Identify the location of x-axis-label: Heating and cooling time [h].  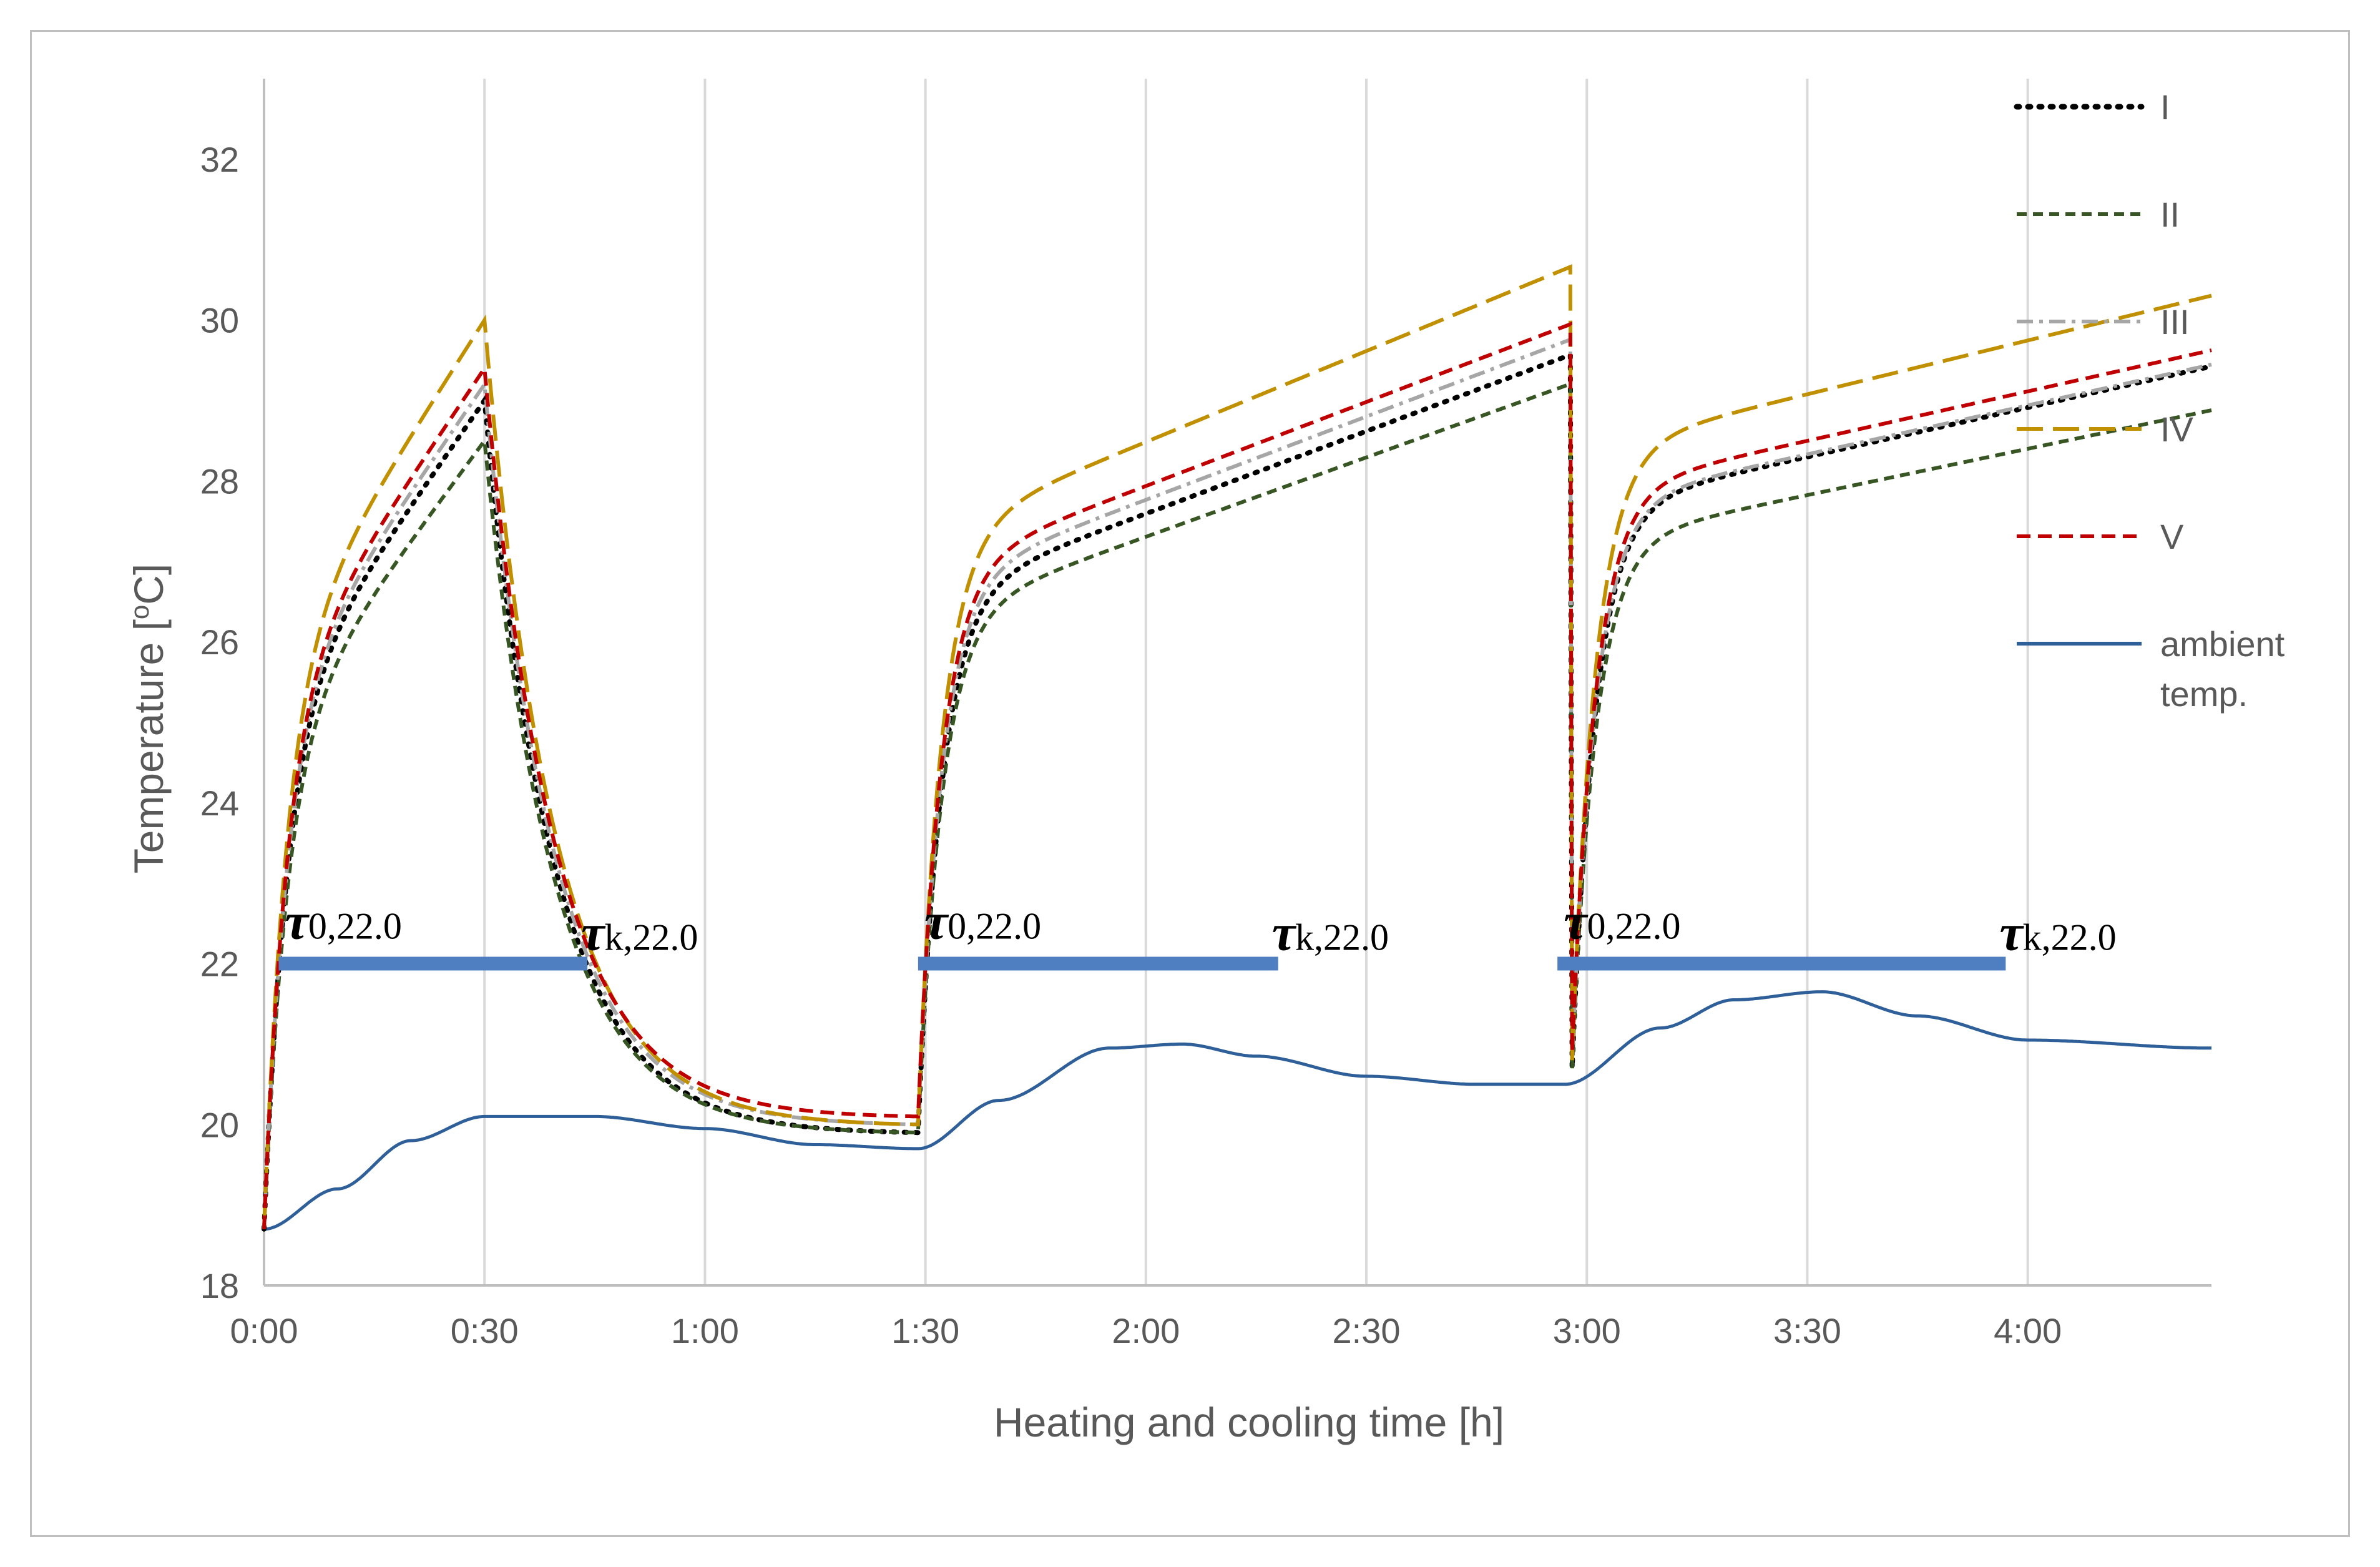
(1249, 1422).